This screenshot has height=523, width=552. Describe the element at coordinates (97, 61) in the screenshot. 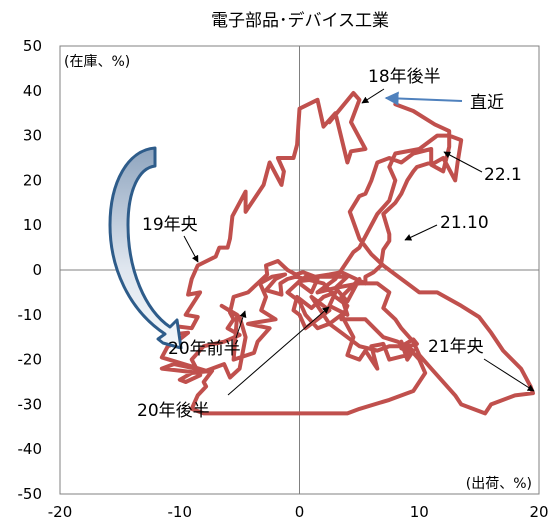

I see `y-axis-label: (在庫、%)` at that location.